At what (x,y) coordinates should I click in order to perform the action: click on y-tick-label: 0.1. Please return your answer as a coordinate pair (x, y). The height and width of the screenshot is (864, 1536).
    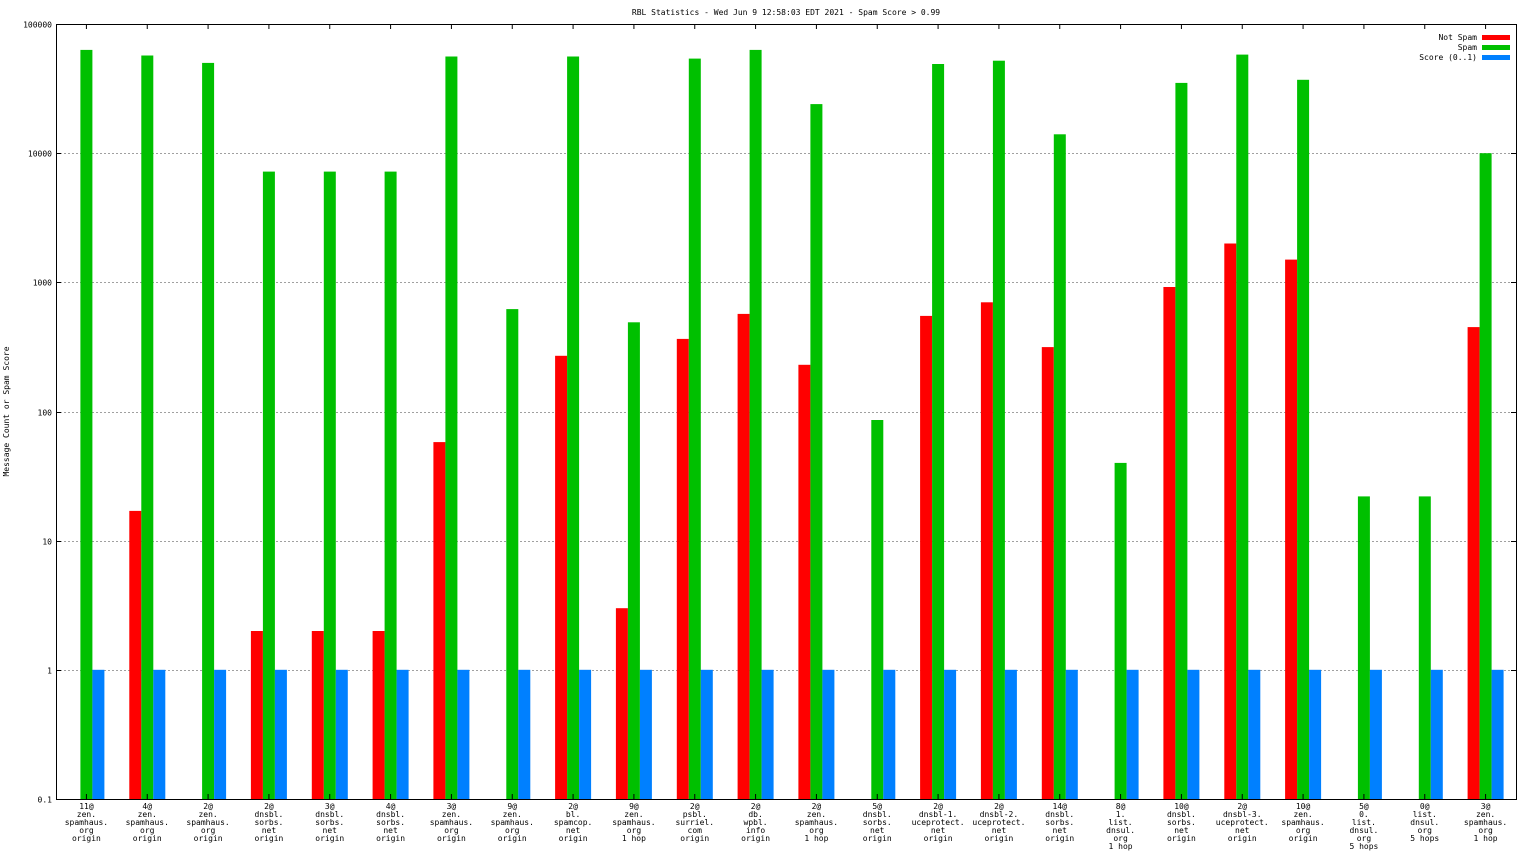
    Looking at the image, I should click on (45, 800).